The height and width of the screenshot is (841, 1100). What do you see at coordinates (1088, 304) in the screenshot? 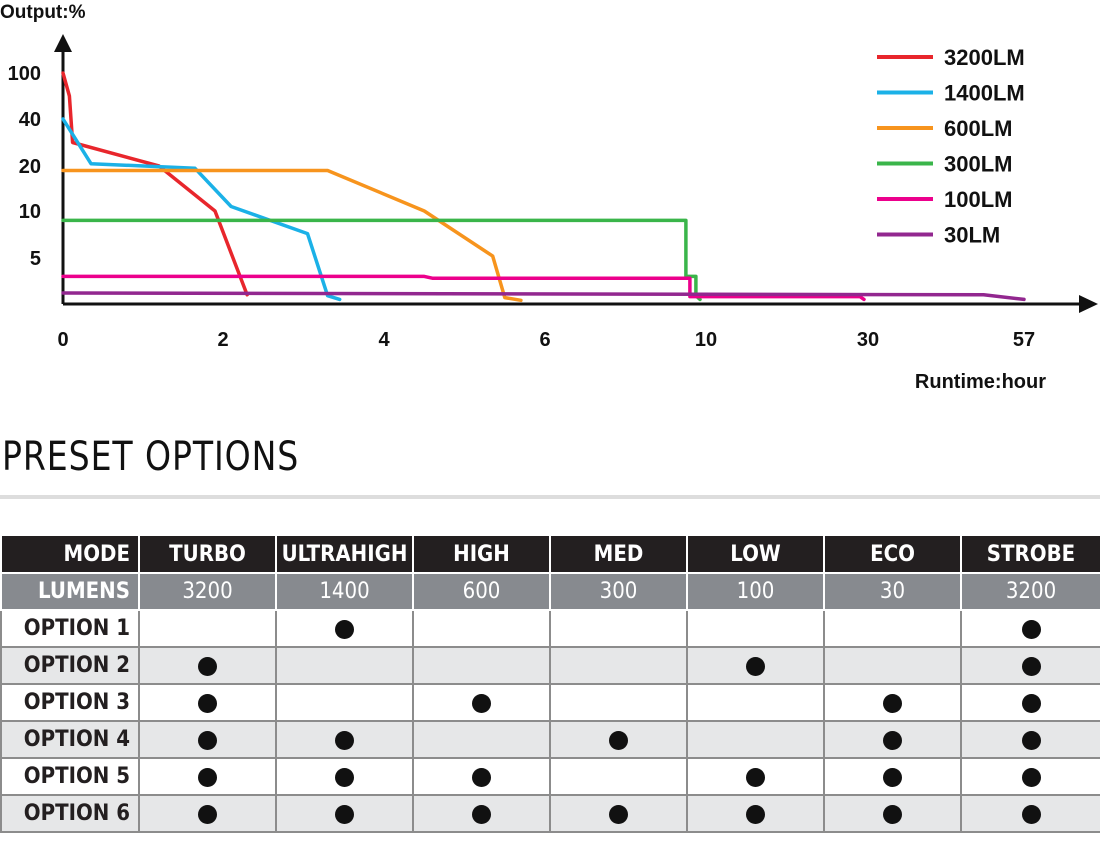
I see `x-axis-arrow` at bounding box center [1088, 304].